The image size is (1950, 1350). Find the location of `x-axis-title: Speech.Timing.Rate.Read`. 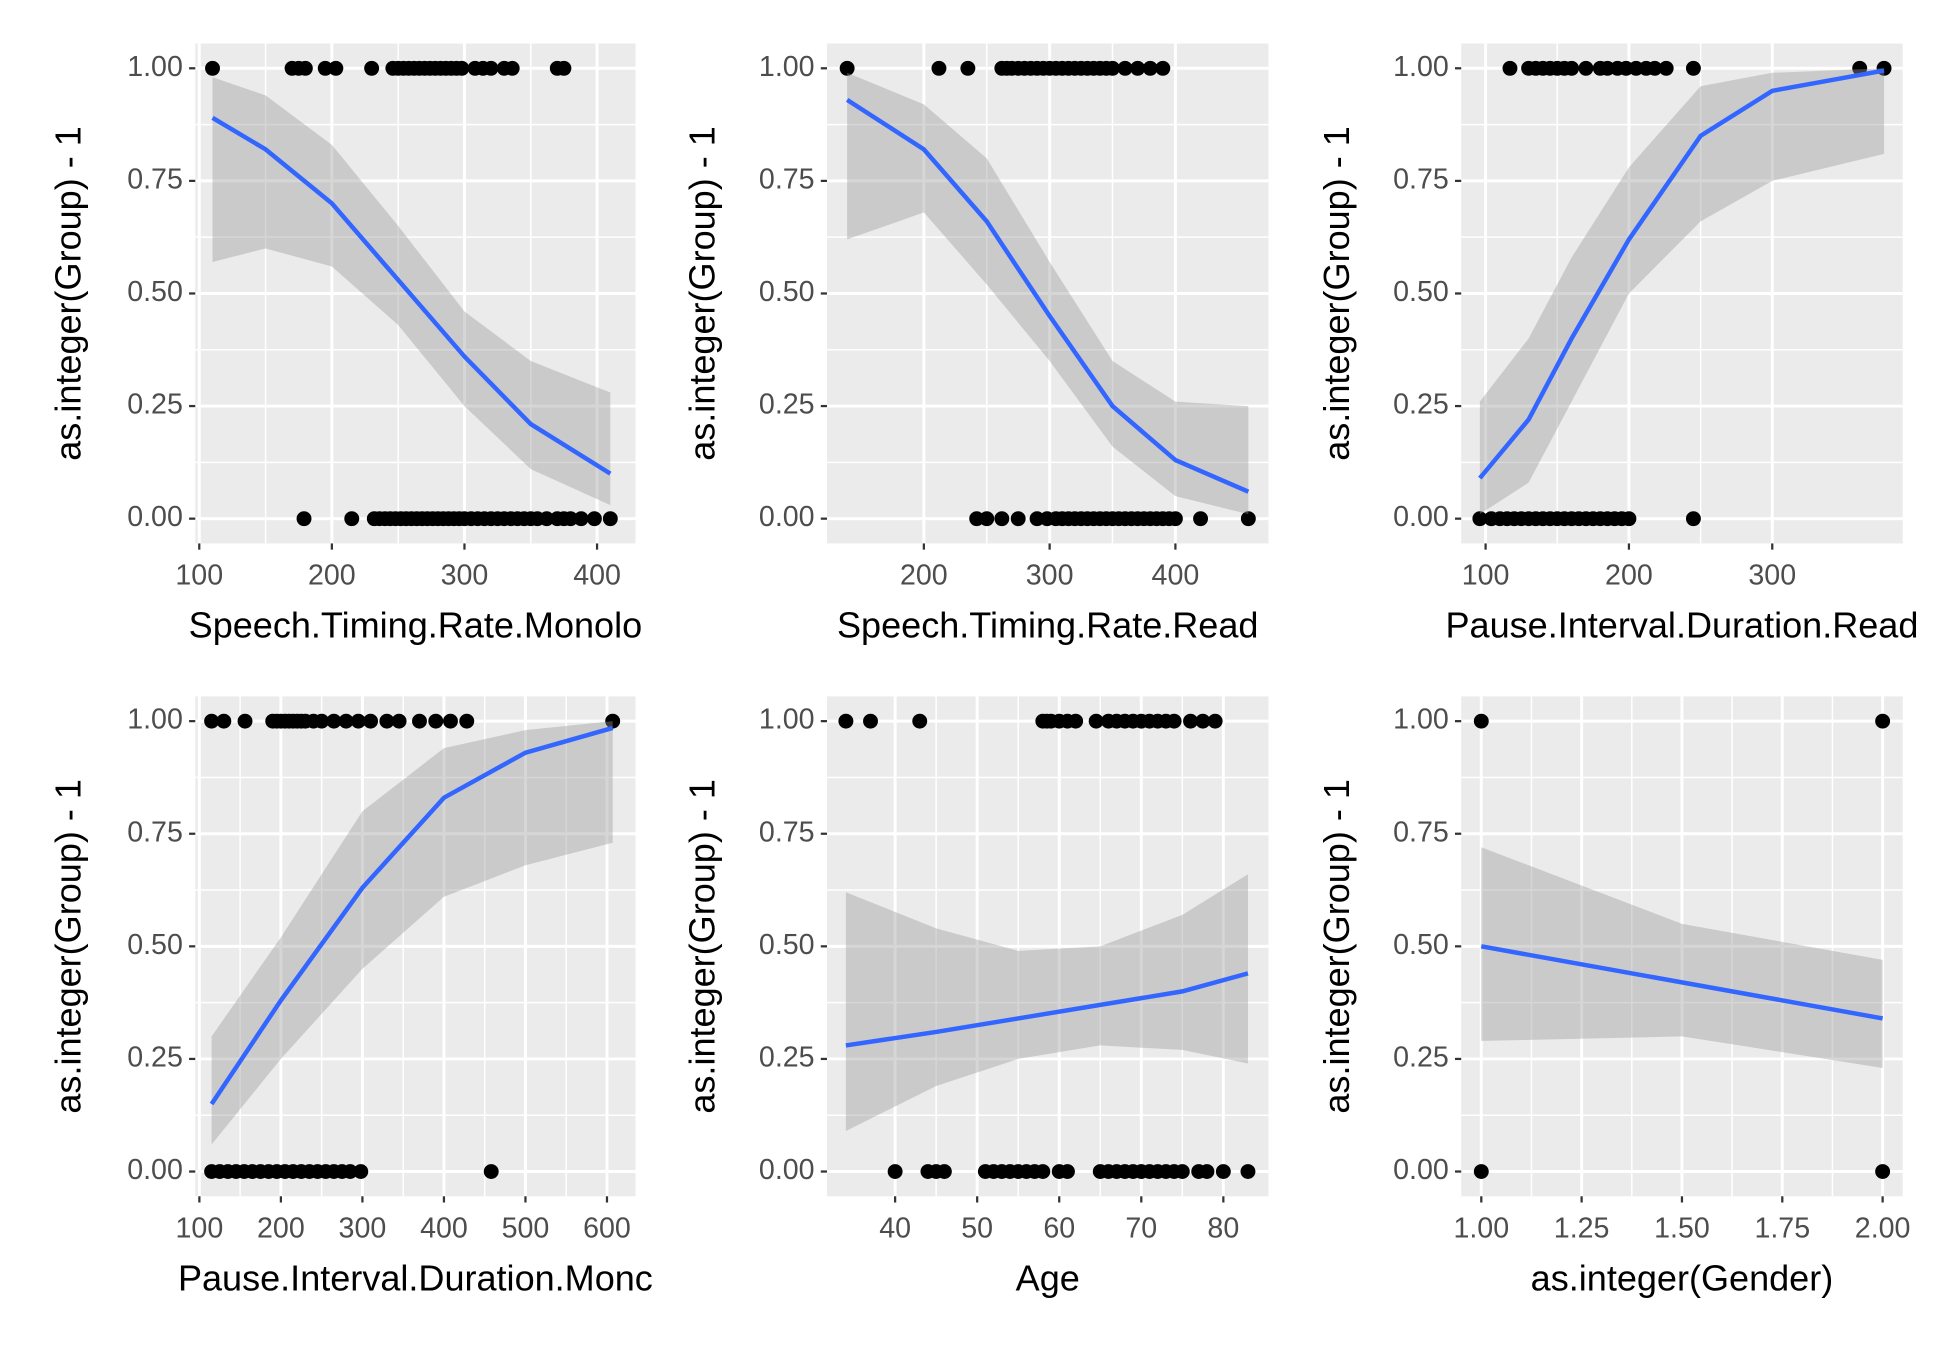

x-axis-title: Speech.Timing.Rate.Read is located at coordinates (1047, 625).